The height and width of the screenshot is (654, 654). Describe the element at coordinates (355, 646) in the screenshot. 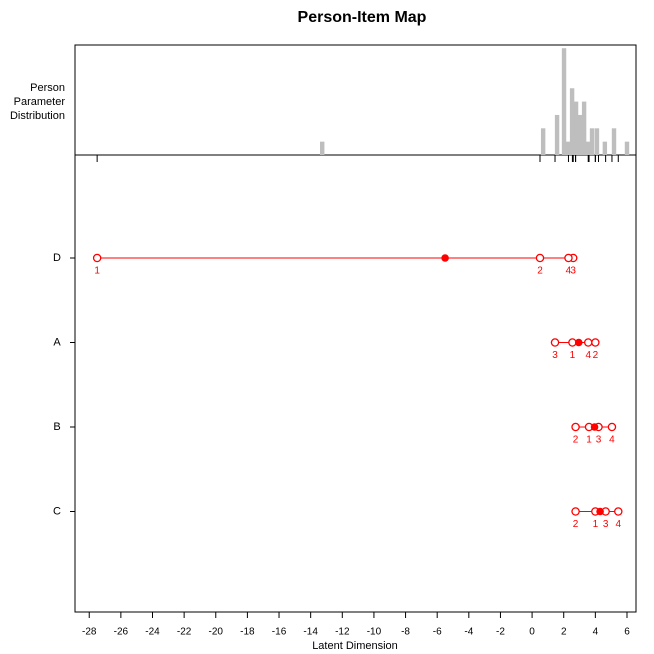

I see `x-axis-title: Latent Dimension` at that location.